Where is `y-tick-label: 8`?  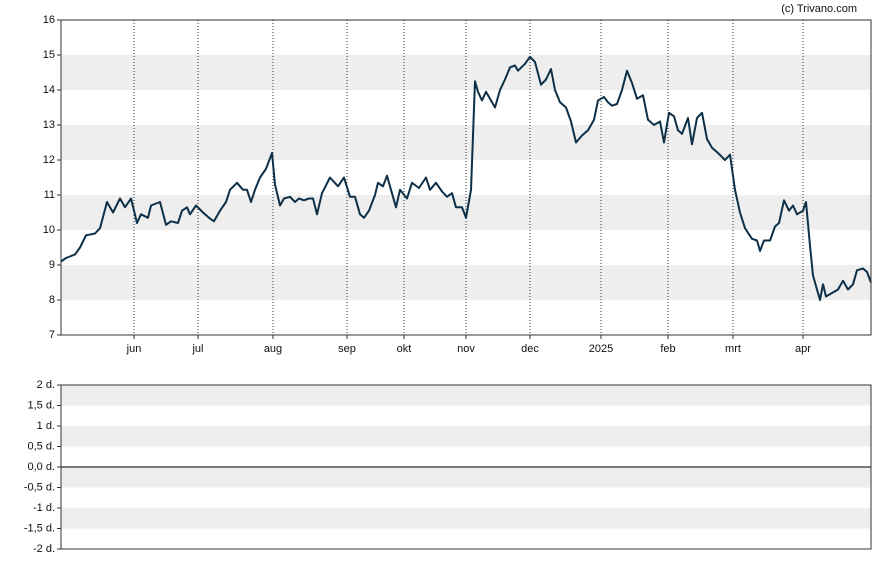
y-tick-label: 8 is located at coordinates (52, 300).